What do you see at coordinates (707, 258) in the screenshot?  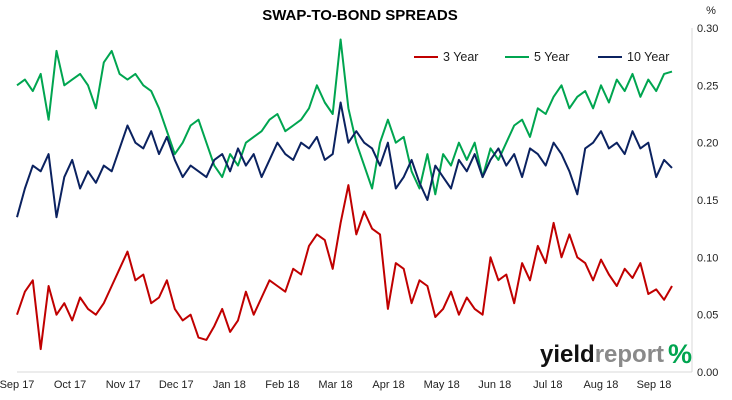 I see `y-tick-label: 0.10` at bounding box center [707, 258].